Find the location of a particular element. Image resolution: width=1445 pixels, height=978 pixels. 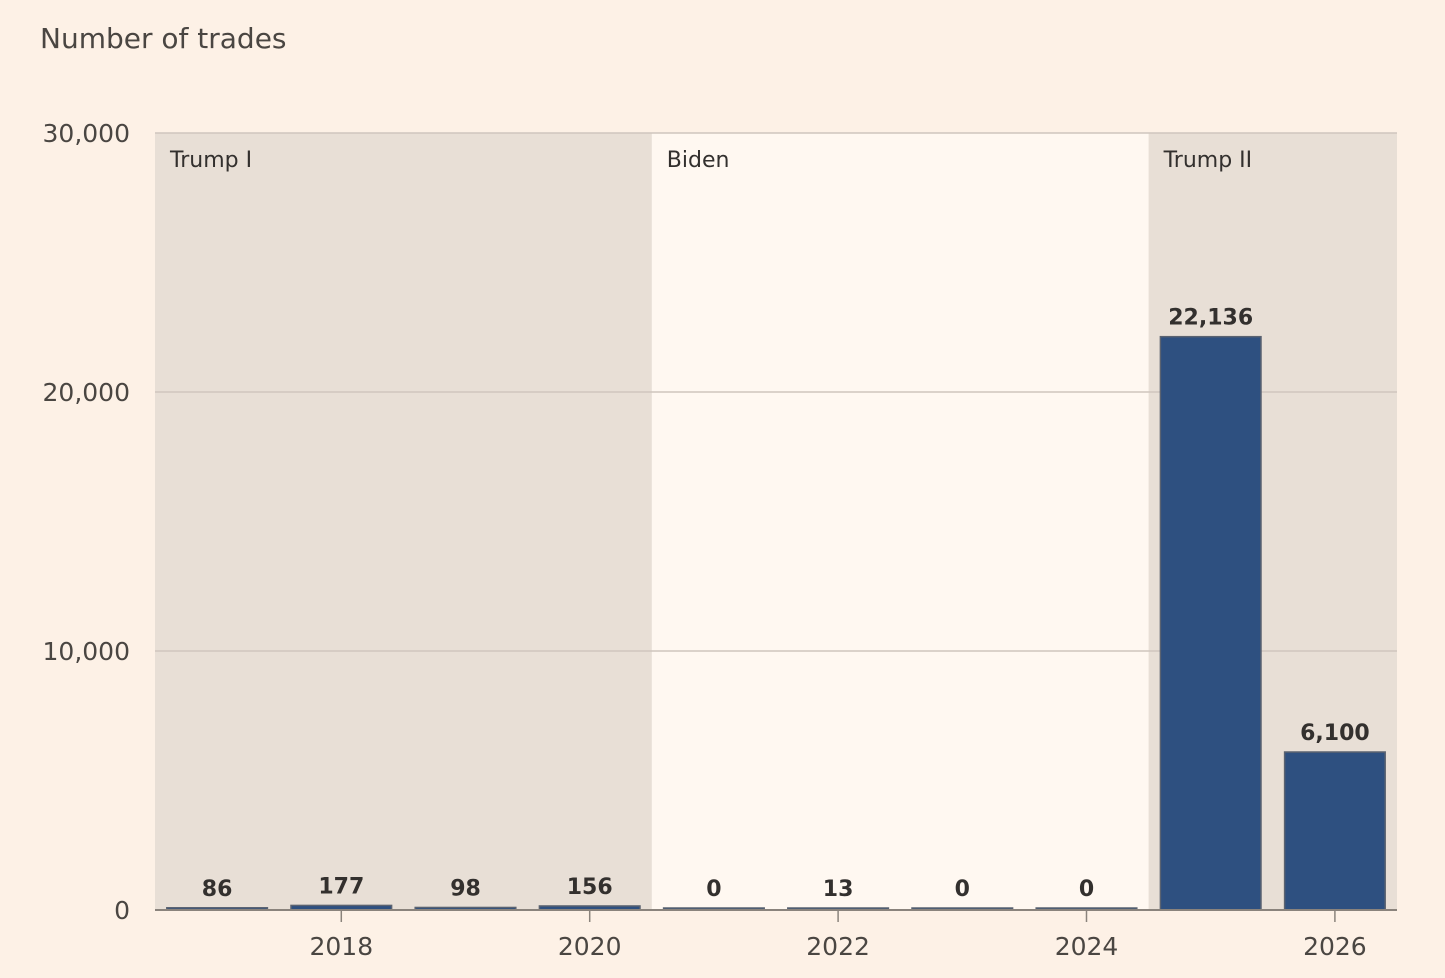

bar-2025 is located at coordinates (1210, 623).